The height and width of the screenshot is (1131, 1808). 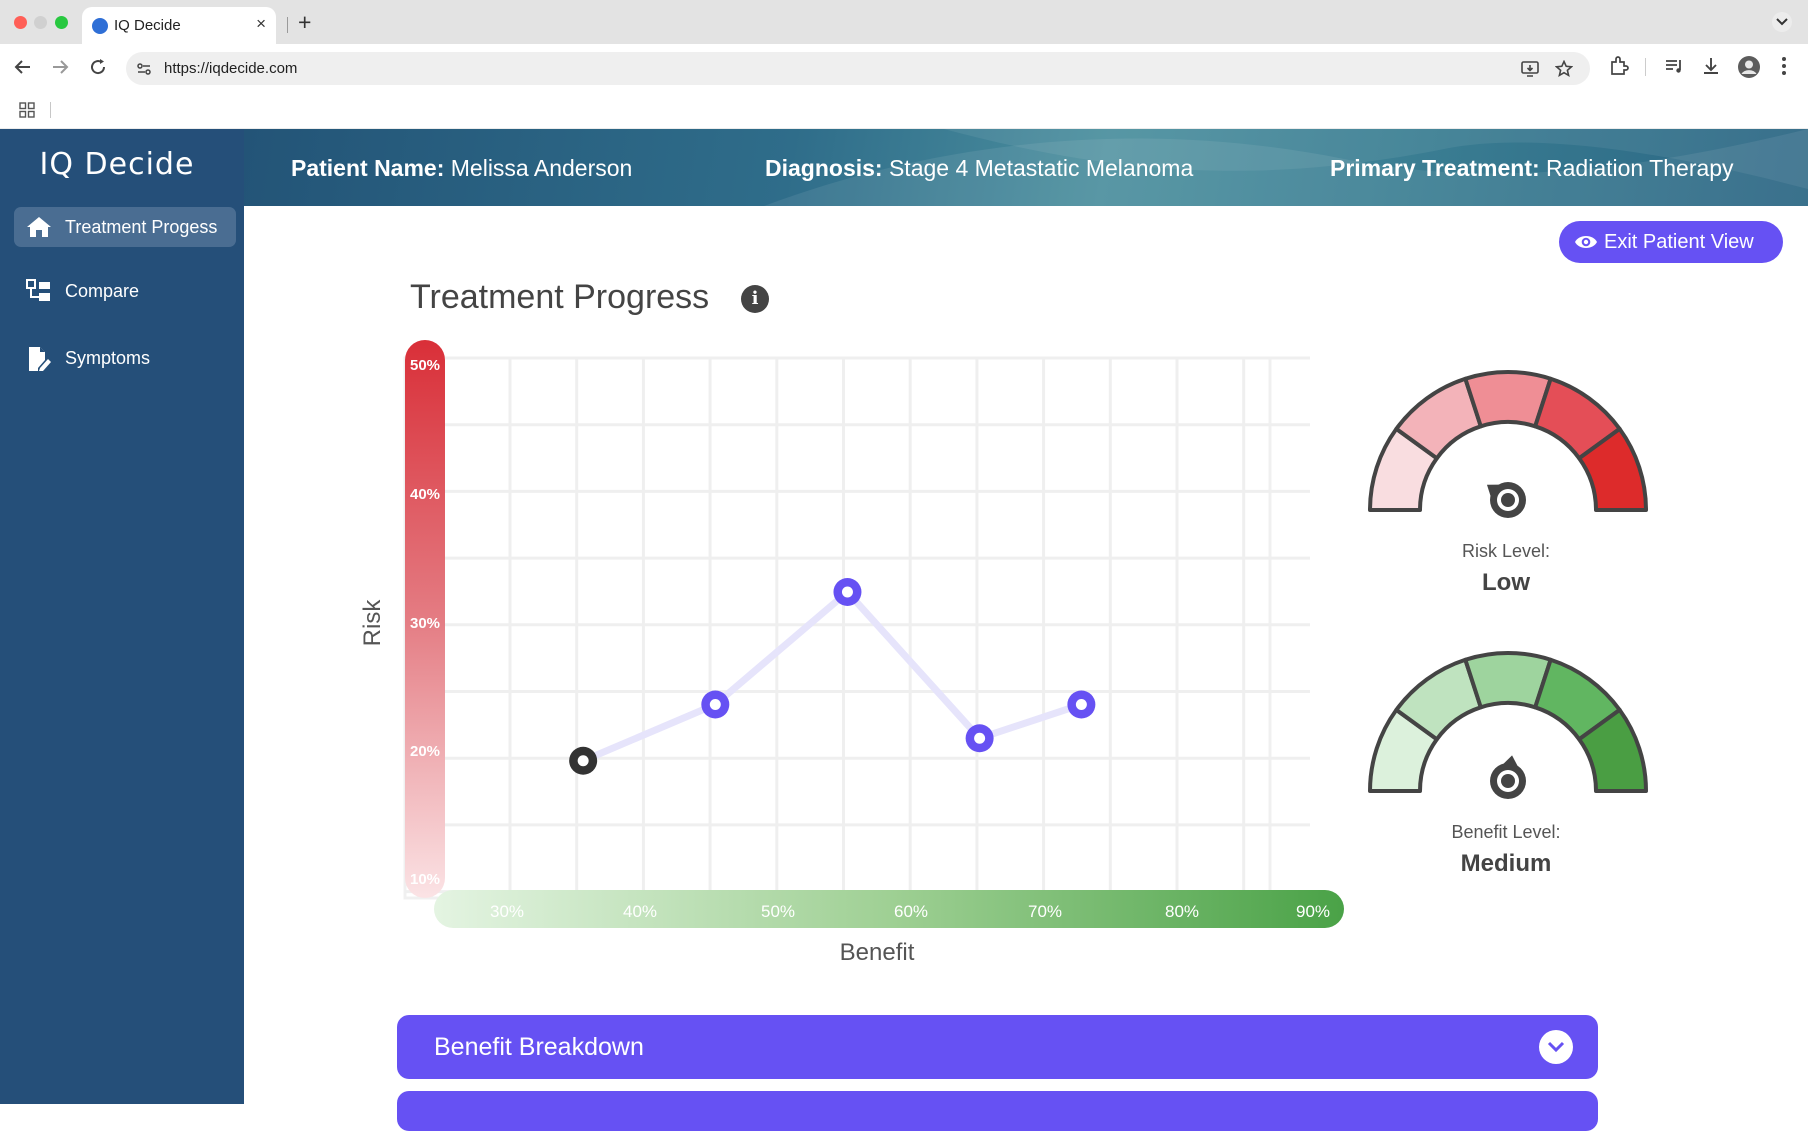 I want to click on sidebar-item-label: Treatment Progess, so click(x=141, y=227).